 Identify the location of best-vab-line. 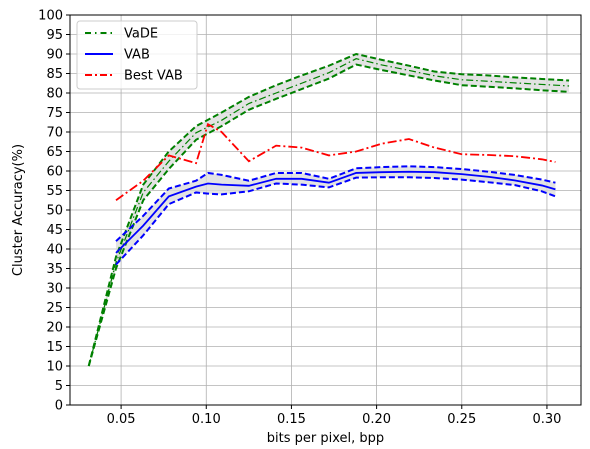
(335, 161).